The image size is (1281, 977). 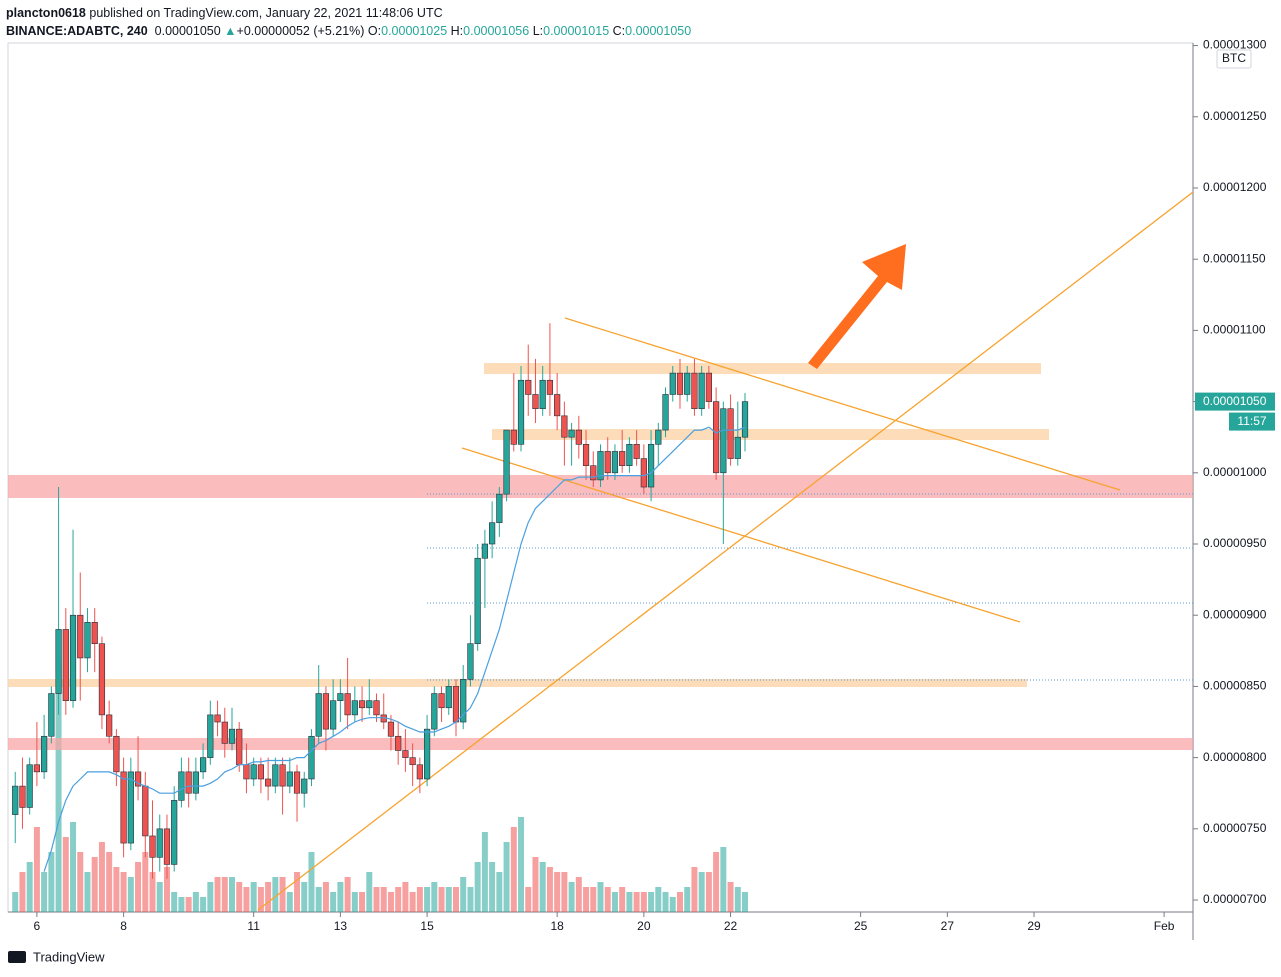 What do you see at coordinates (1235, 686) in the screenshot?
I see `y-tick-label: 0.00000850` at bounding box center [1235, 686].